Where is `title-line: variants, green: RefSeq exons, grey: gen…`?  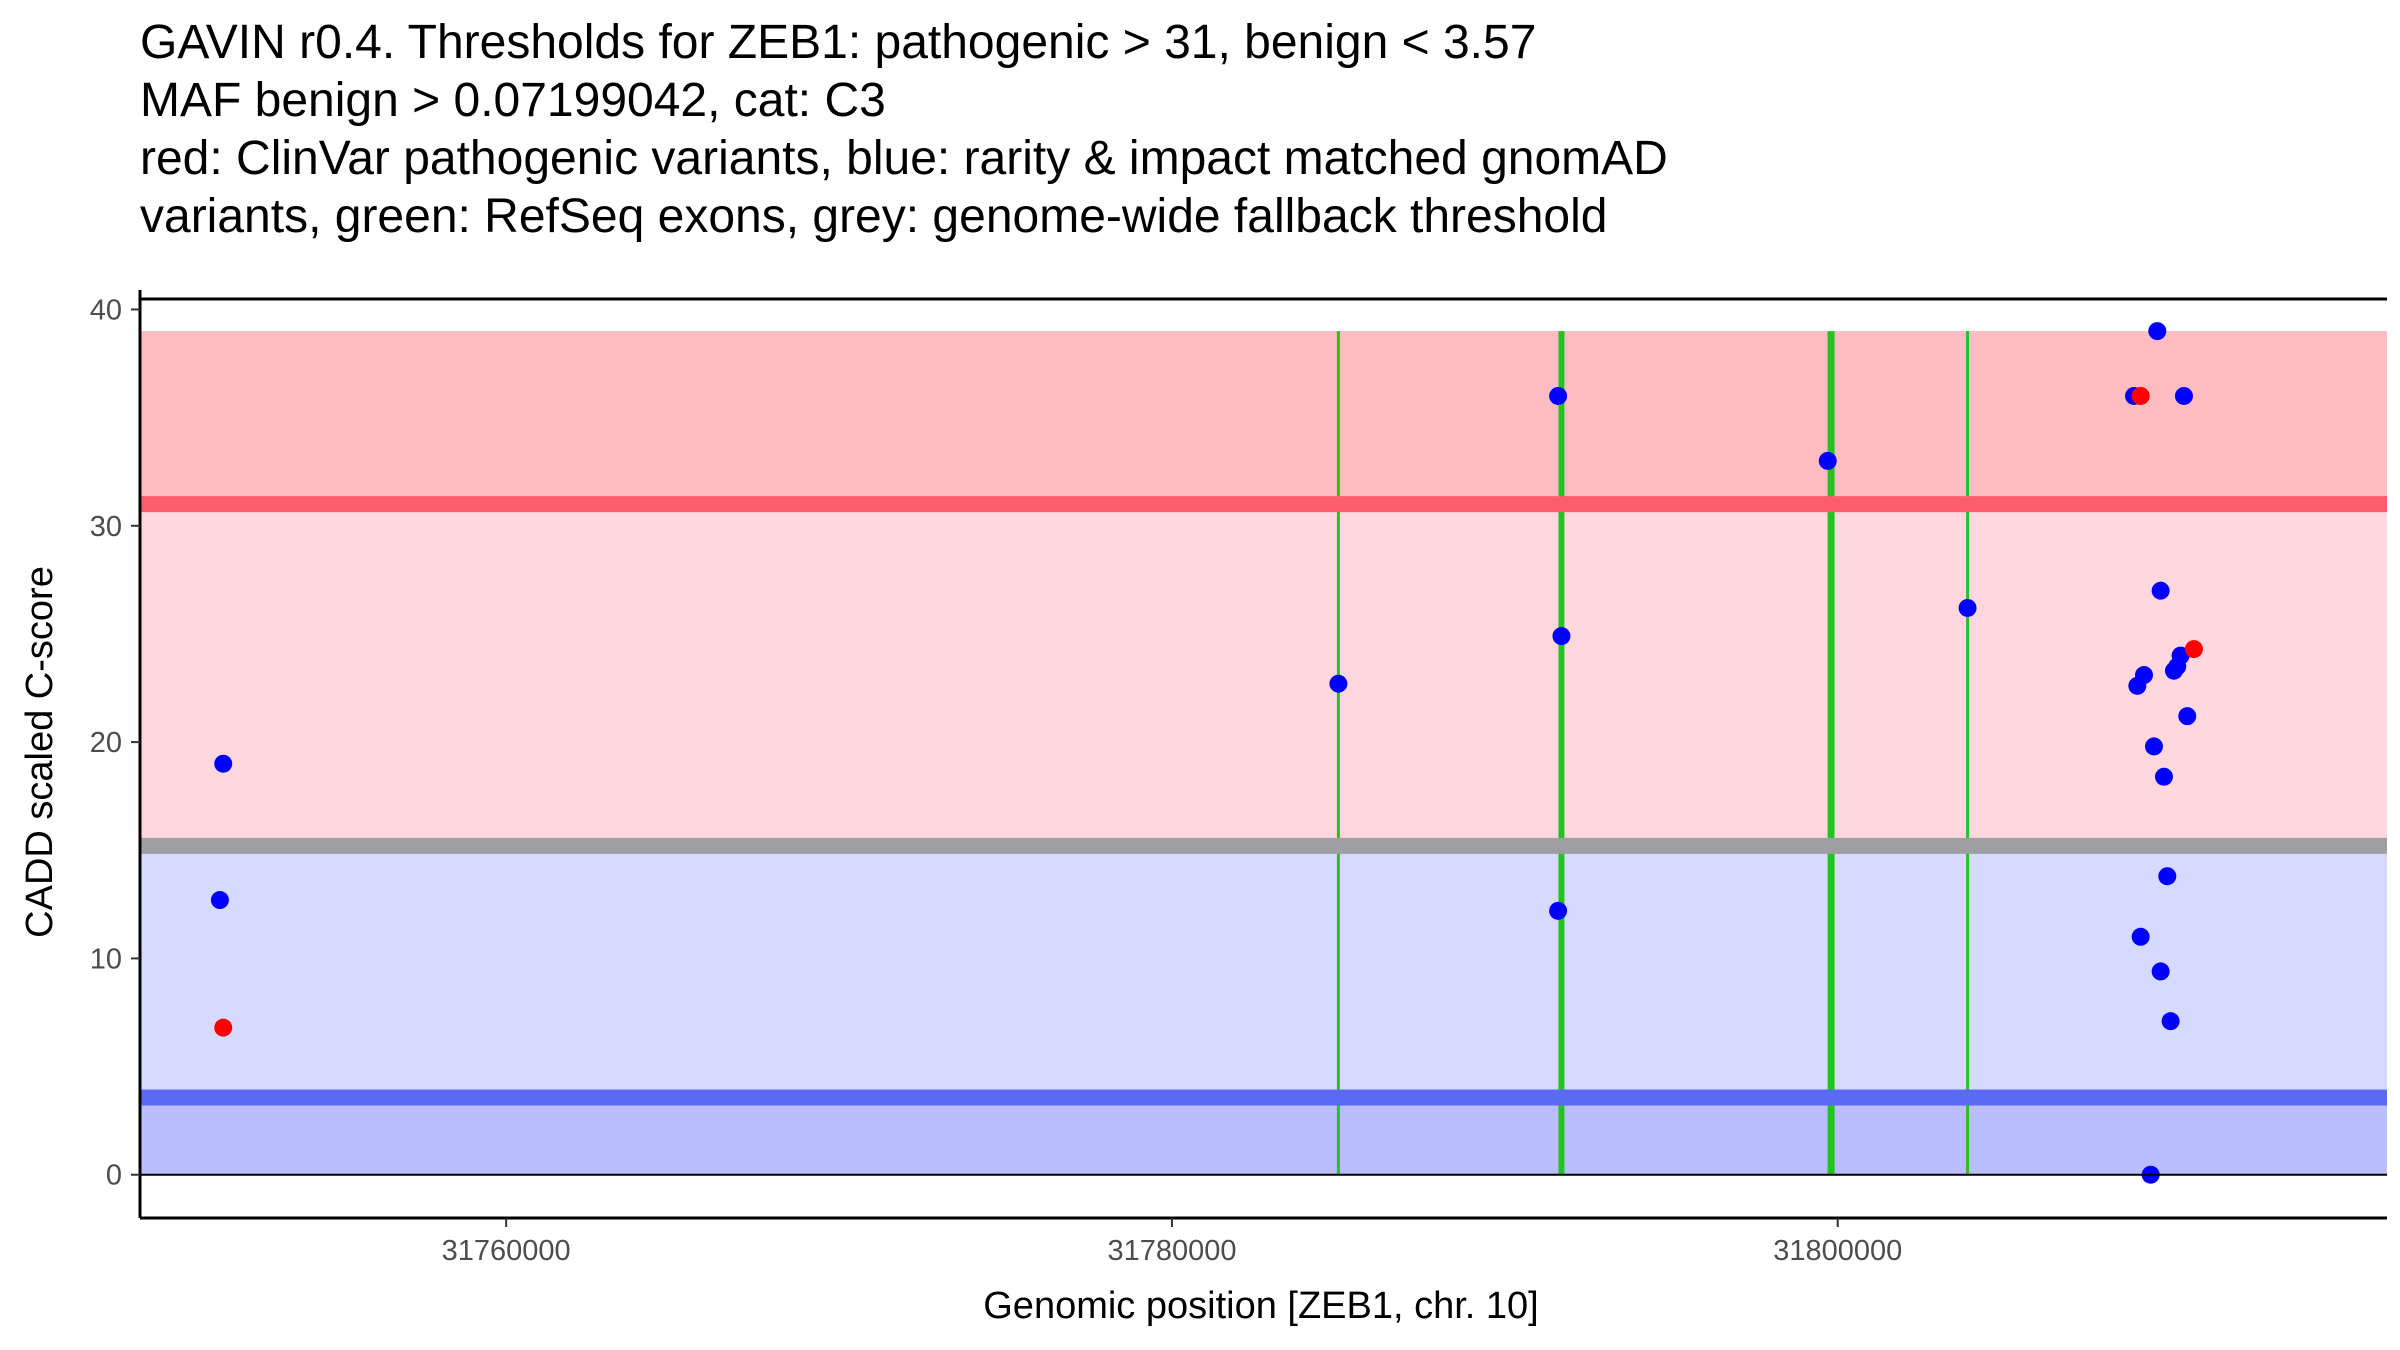
title-line: variants, green: RefSeq exons, grey: gen… is located at coordinates (874, 216).